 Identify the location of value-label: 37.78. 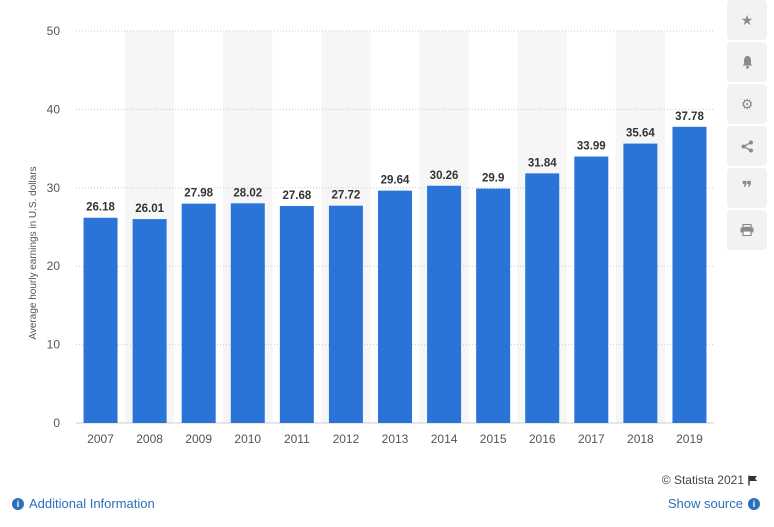
(689, 117).